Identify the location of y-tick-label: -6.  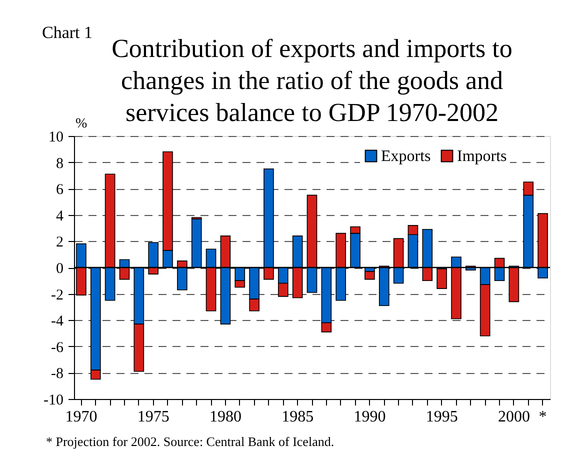
(57, 348).